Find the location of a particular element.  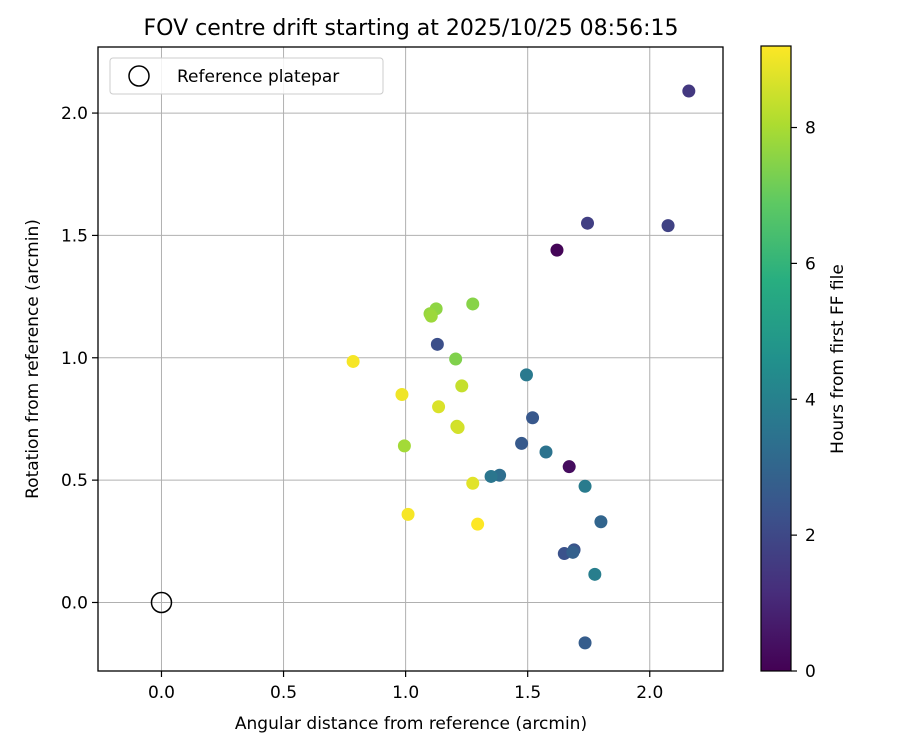

colorbar-ticks: 0 2 4 6 8 is located at coordinates (803, 400).